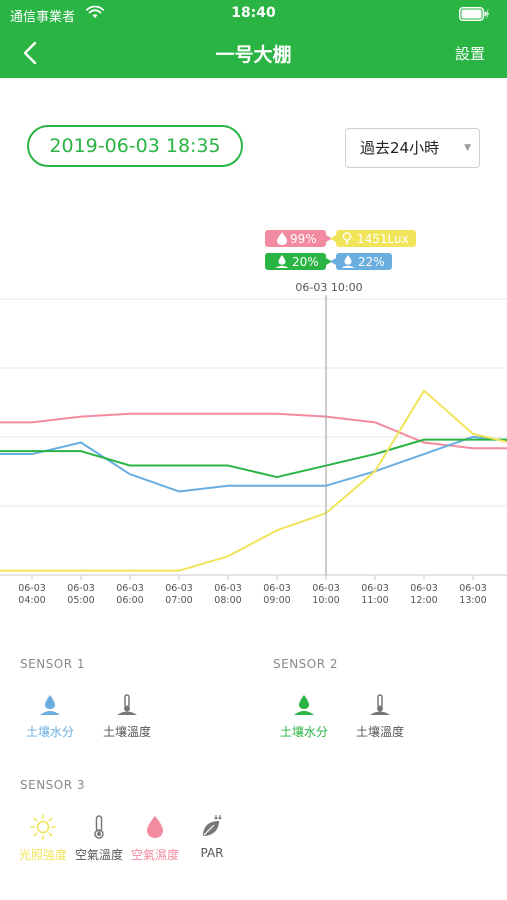 Image resolution: width=507 pixels, height=900 pixels. I want to click on series-line-air-humidity, so click(253, 431).